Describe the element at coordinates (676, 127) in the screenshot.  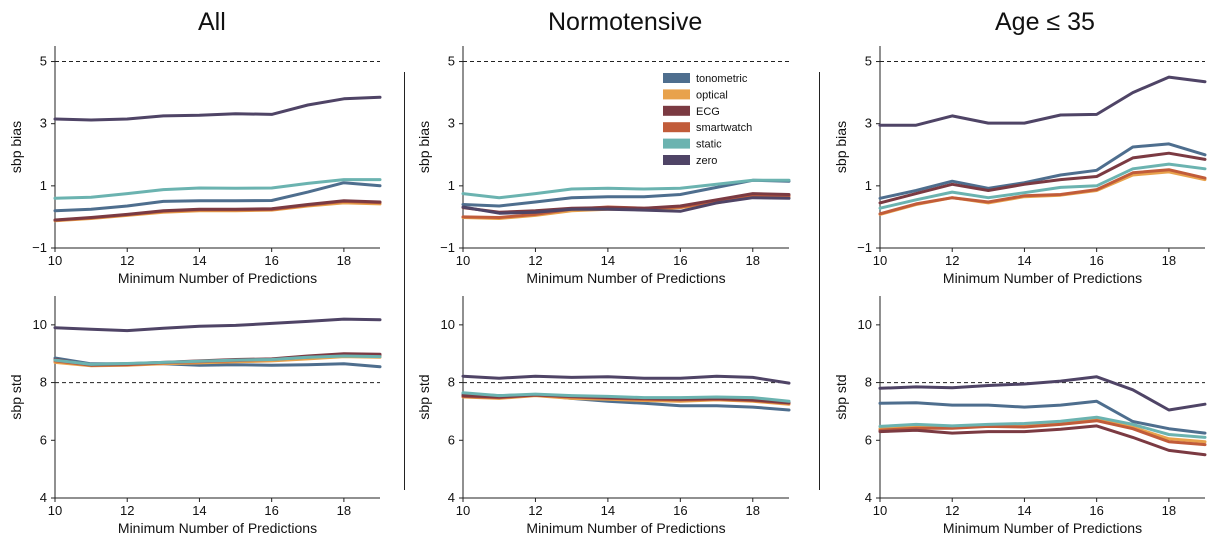
I see `legend-swatch-smartwatch` at that location.